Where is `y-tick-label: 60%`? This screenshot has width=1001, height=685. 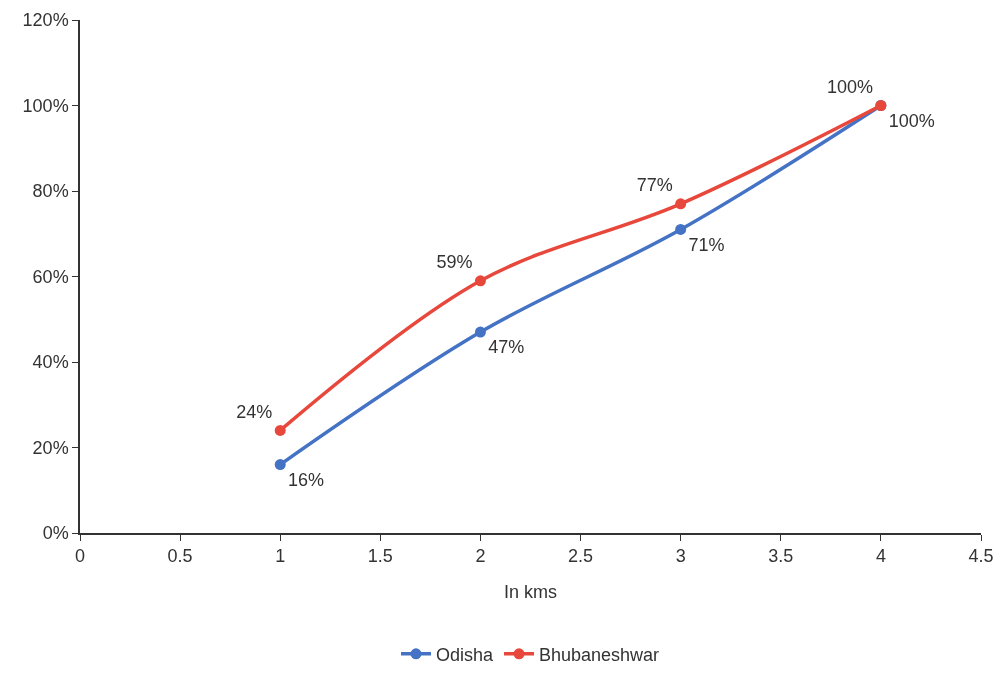 y-tick-label: 60% is located at coordinates (50, 276).